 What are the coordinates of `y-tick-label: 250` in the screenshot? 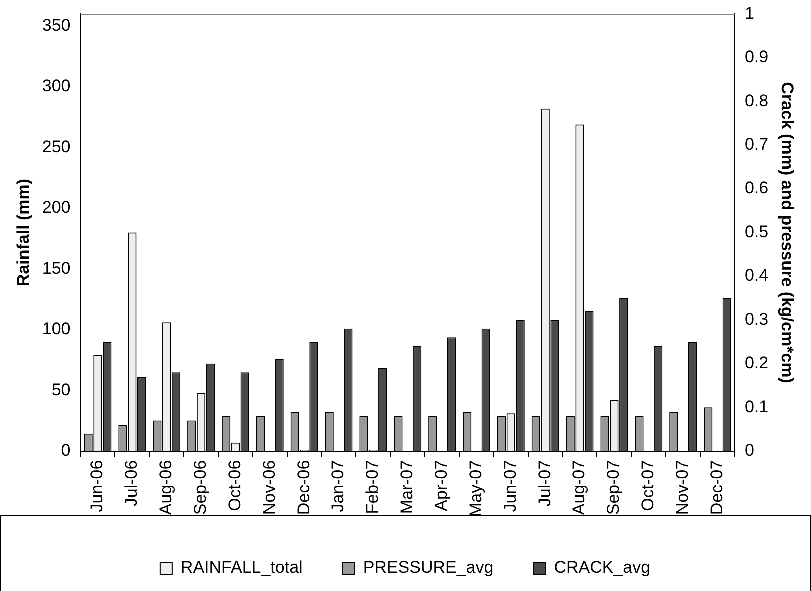 It's located at (56, 146).